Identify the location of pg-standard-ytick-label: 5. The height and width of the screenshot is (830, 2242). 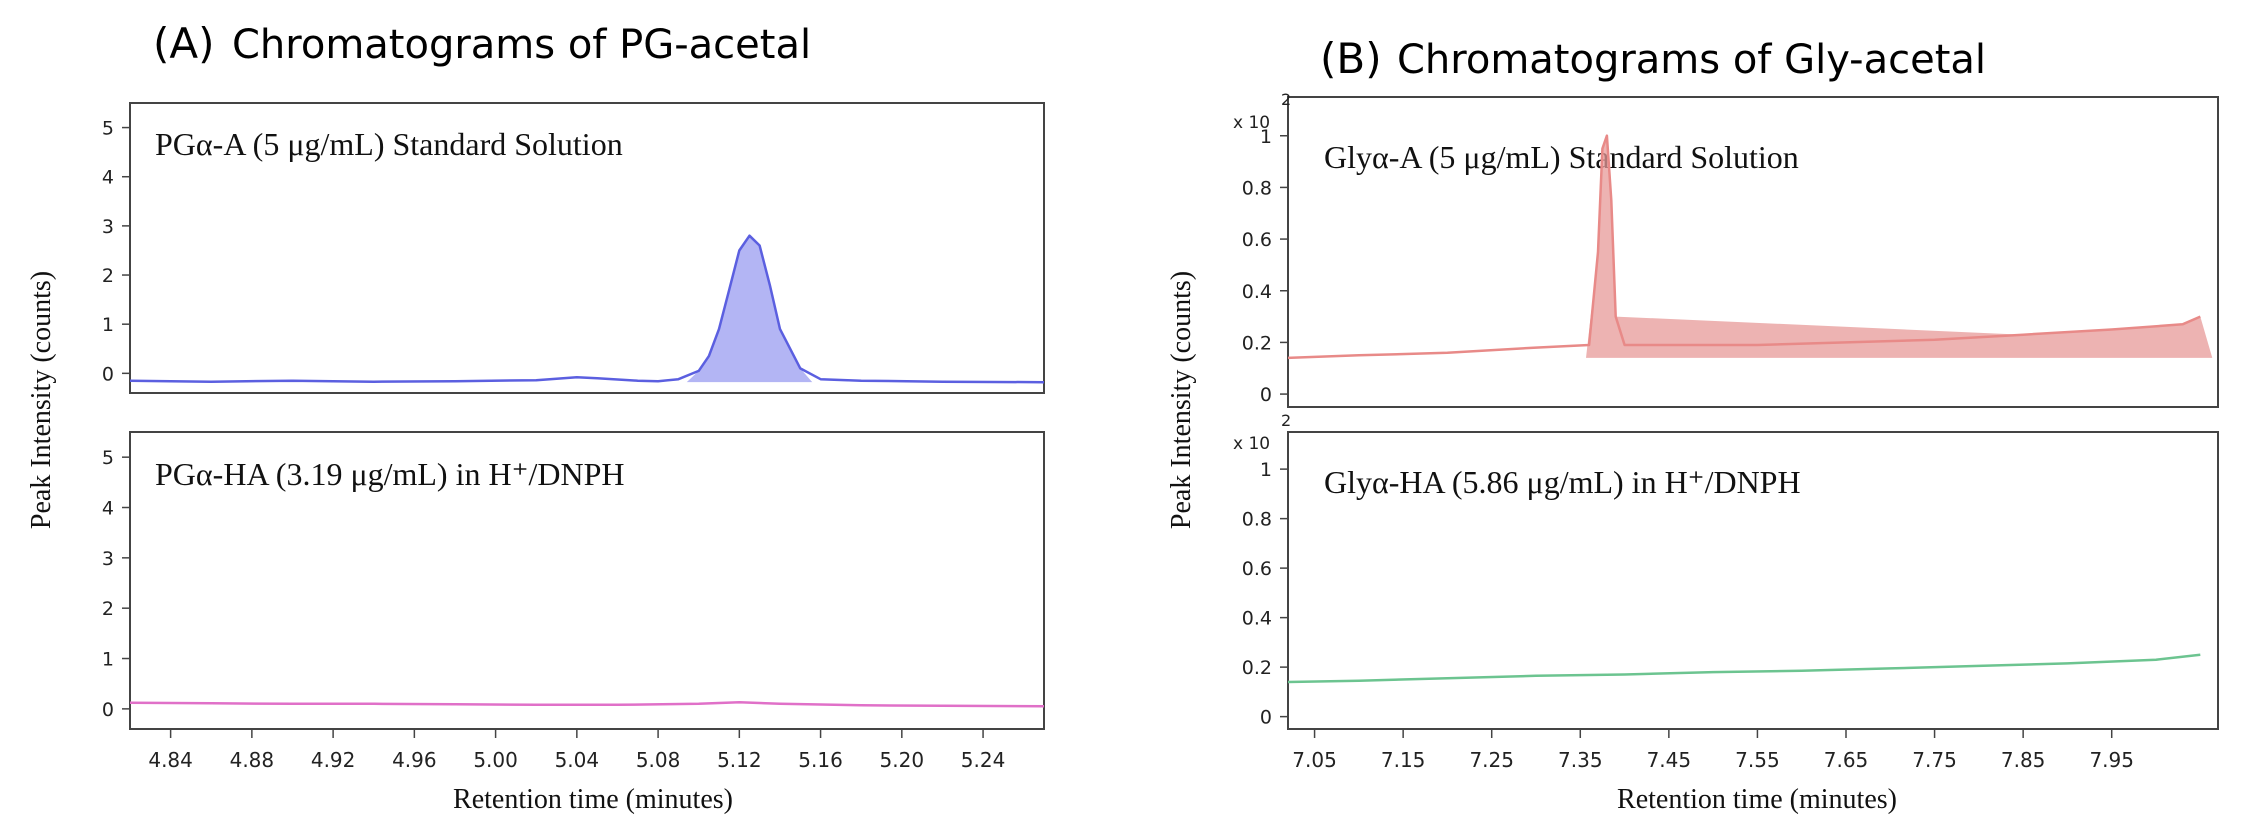
(108, 129).